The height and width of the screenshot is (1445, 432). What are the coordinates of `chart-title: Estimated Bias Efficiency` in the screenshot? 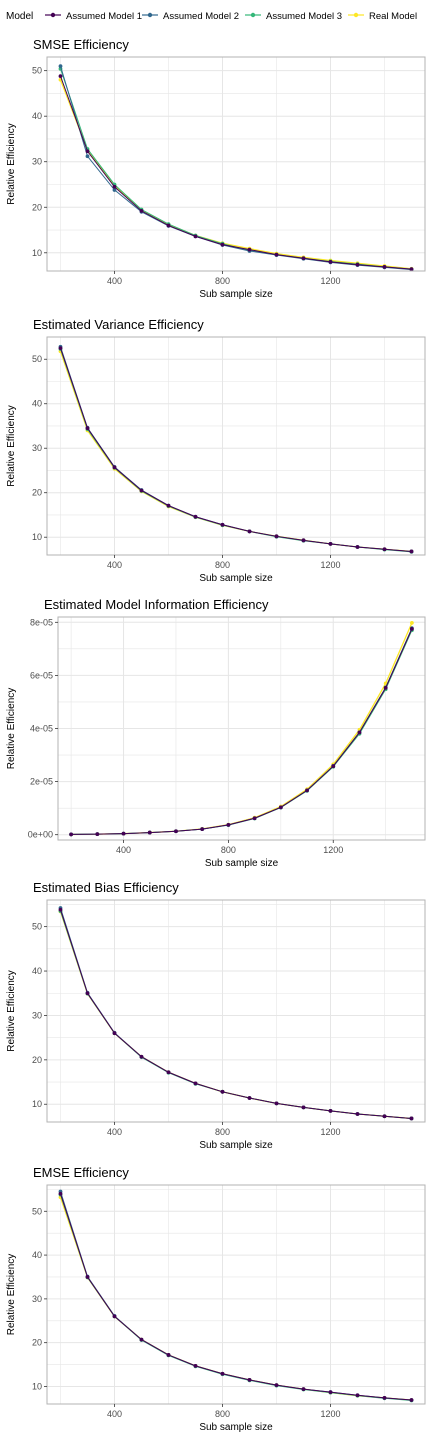 It's located at (106, 887).